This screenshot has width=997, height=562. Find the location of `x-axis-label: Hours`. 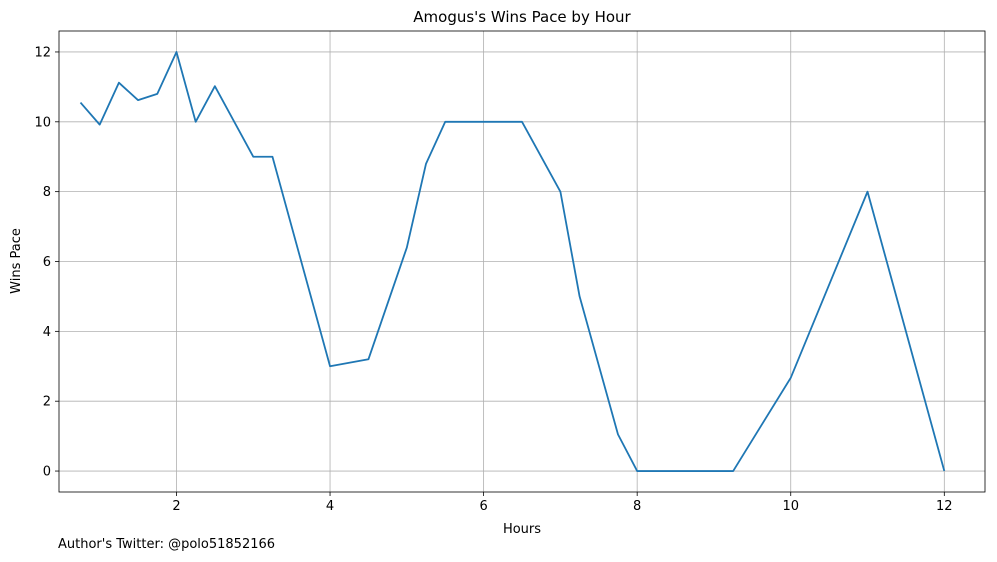

x-axis-label: Hours is located at coordinates (522, 529).